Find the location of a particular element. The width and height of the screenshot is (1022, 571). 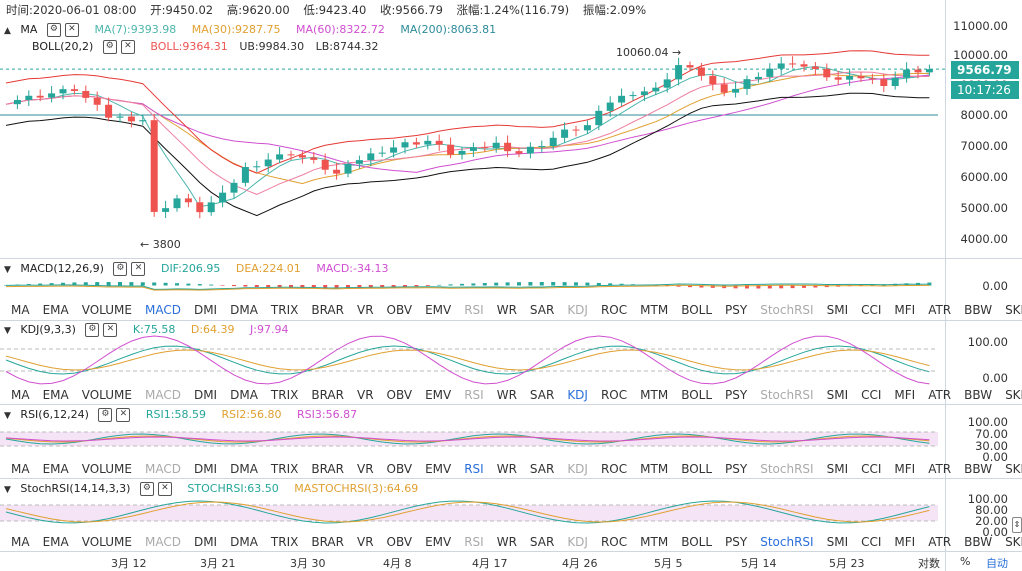

resize-handle-icon: ⇕ is located at coordinates (1017, 525).